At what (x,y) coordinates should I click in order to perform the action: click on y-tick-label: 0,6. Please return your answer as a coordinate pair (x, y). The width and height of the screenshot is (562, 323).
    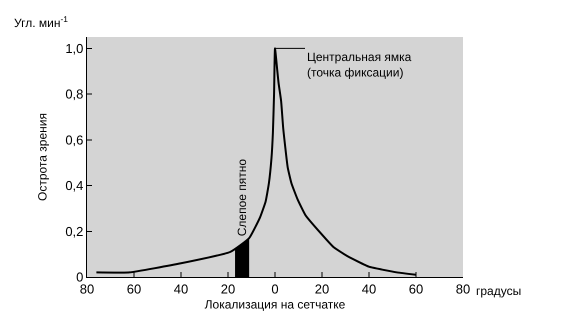
    Looking at the image, I should click on (74, 140).